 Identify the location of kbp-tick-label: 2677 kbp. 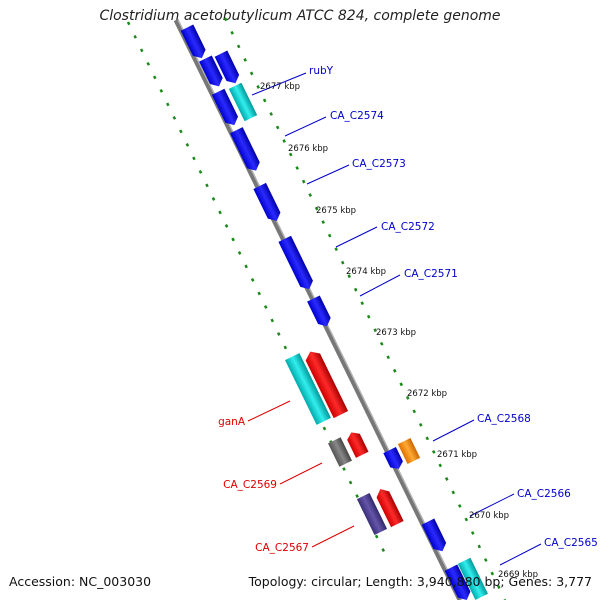
(280, 87).